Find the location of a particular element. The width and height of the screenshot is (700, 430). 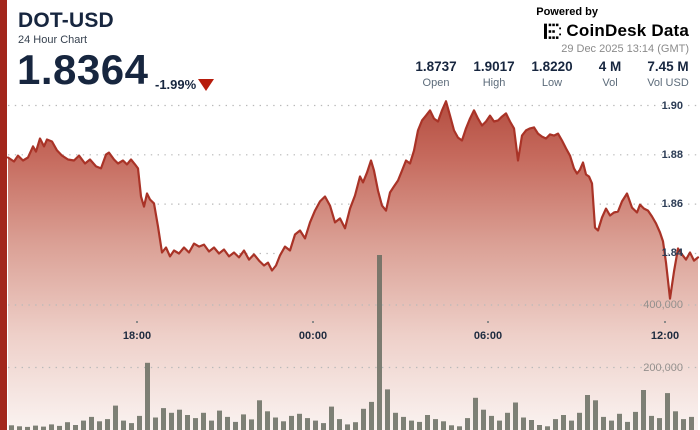

stat-volume-usd: 7.45 M Vol USD is located at coordinates (668, 74).